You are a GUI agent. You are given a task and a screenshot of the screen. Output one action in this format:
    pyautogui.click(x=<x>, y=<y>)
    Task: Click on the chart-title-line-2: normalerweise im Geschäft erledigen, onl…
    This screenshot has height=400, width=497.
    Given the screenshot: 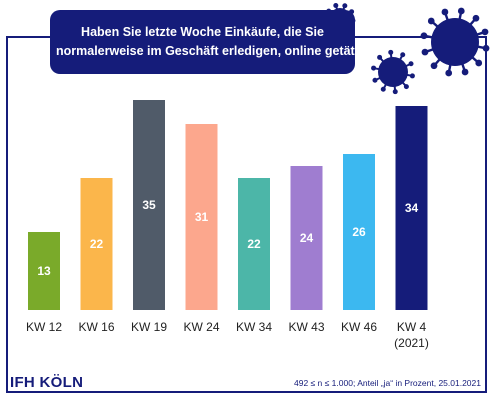 What is the action you would take?
    pyautogui.click(x=217, y=51)
    